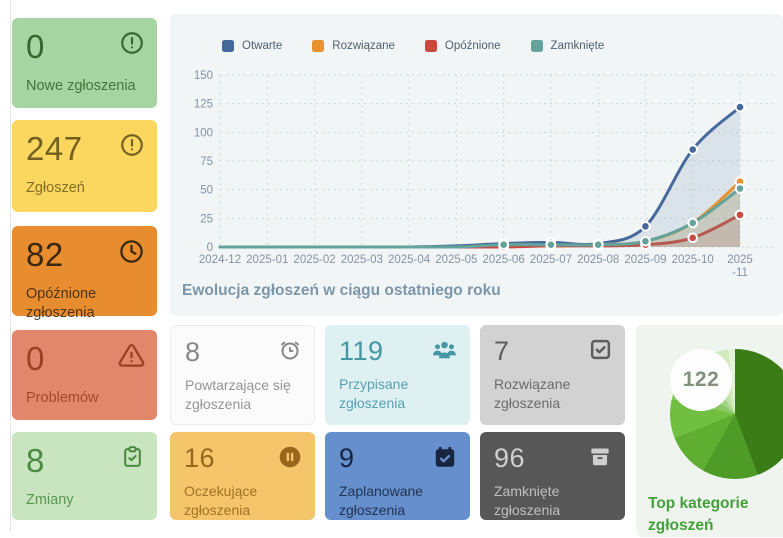 This screenshot has width=783, height=538. Describe the element at coordinates (510, 458) in the screenshot. I see `card-value: 96` at that location.